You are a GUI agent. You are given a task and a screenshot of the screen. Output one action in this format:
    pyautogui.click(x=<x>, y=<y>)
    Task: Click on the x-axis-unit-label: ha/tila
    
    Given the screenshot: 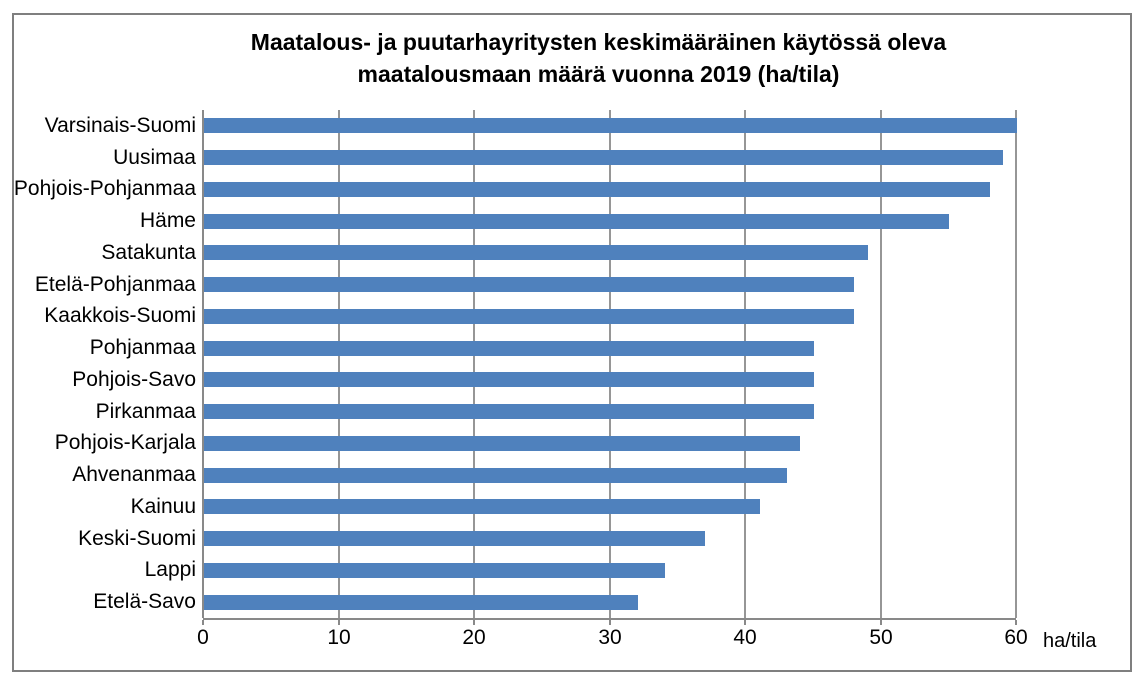 What is the action you would take?
    pyautogui.click(x=1070, y=641)
    